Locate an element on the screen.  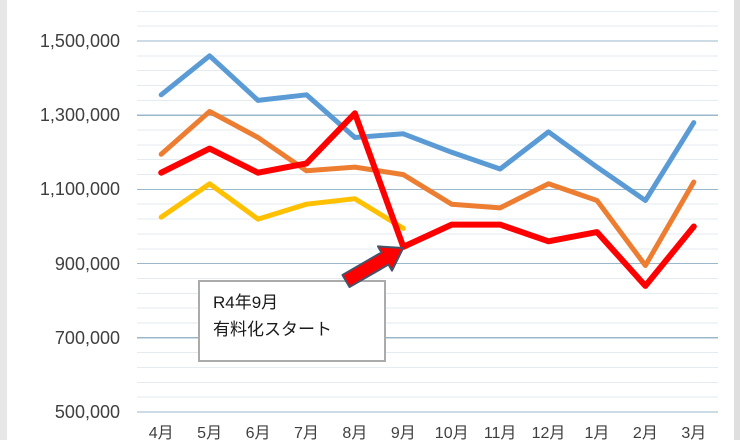
y-axis-label: 1,500,000 is located at coordinates (79, 41).